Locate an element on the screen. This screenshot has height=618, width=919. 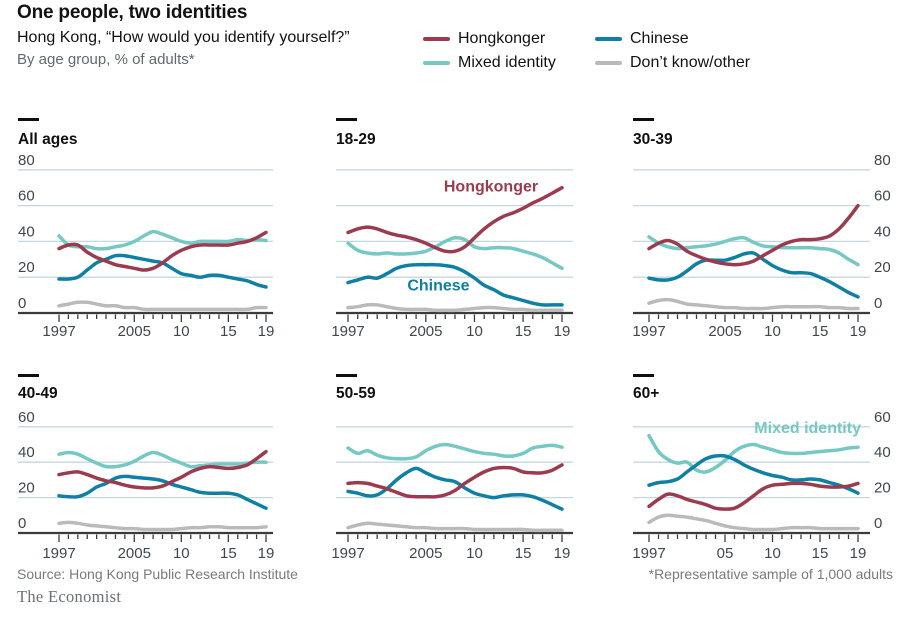
panel-30-39: 30-39 0 20 40 60 80 1997 2005 10 15 19 is located at coordinates (761, 229).